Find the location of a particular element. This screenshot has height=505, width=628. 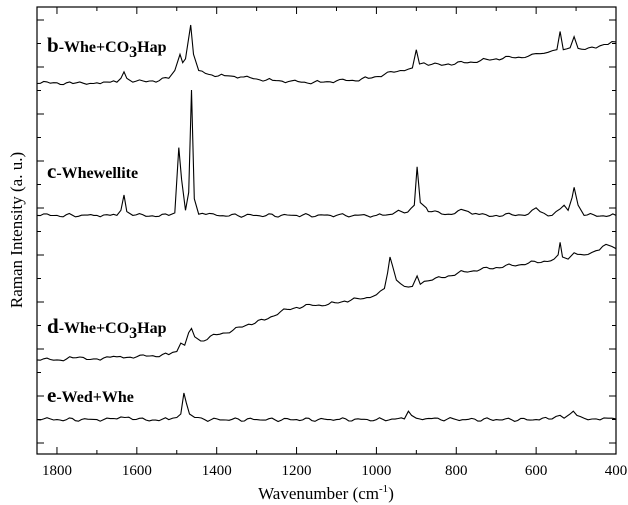

x-tick-label-1800: 1800 is located at coordinates (57, 471).